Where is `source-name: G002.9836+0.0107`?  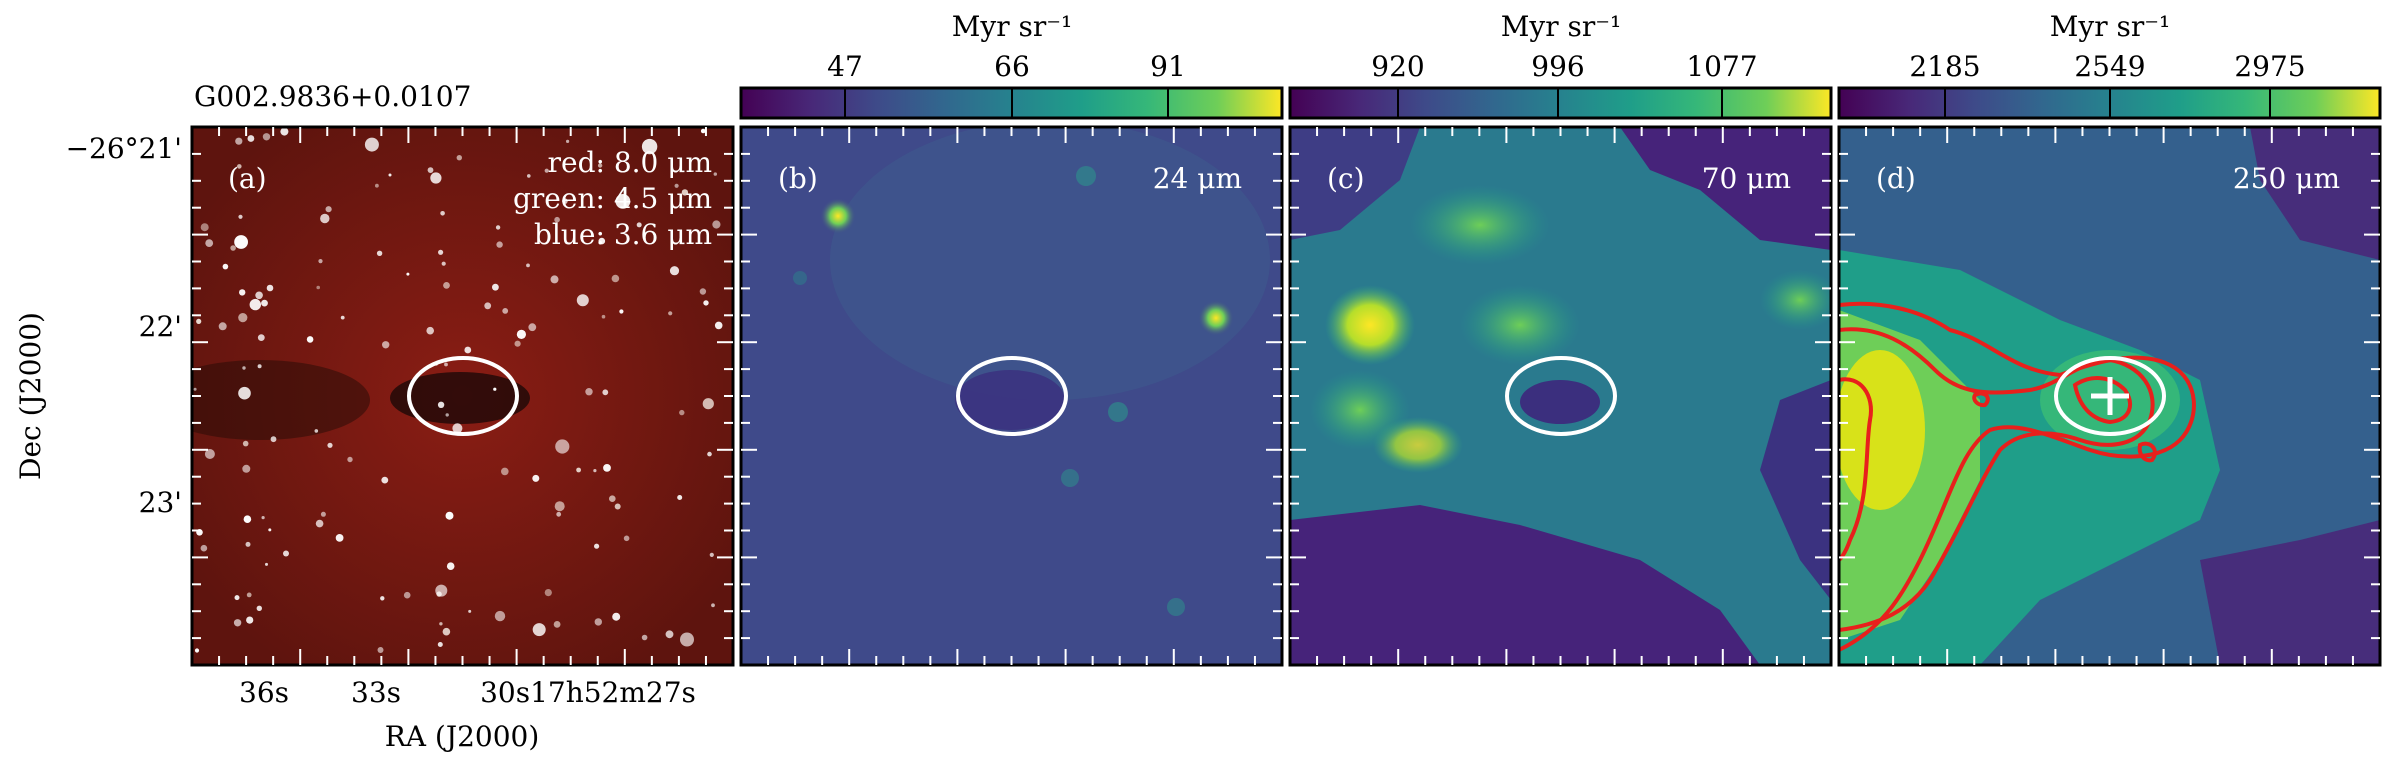
source-name: G002.9836+0.0107 is located at coordinates (332, 96).